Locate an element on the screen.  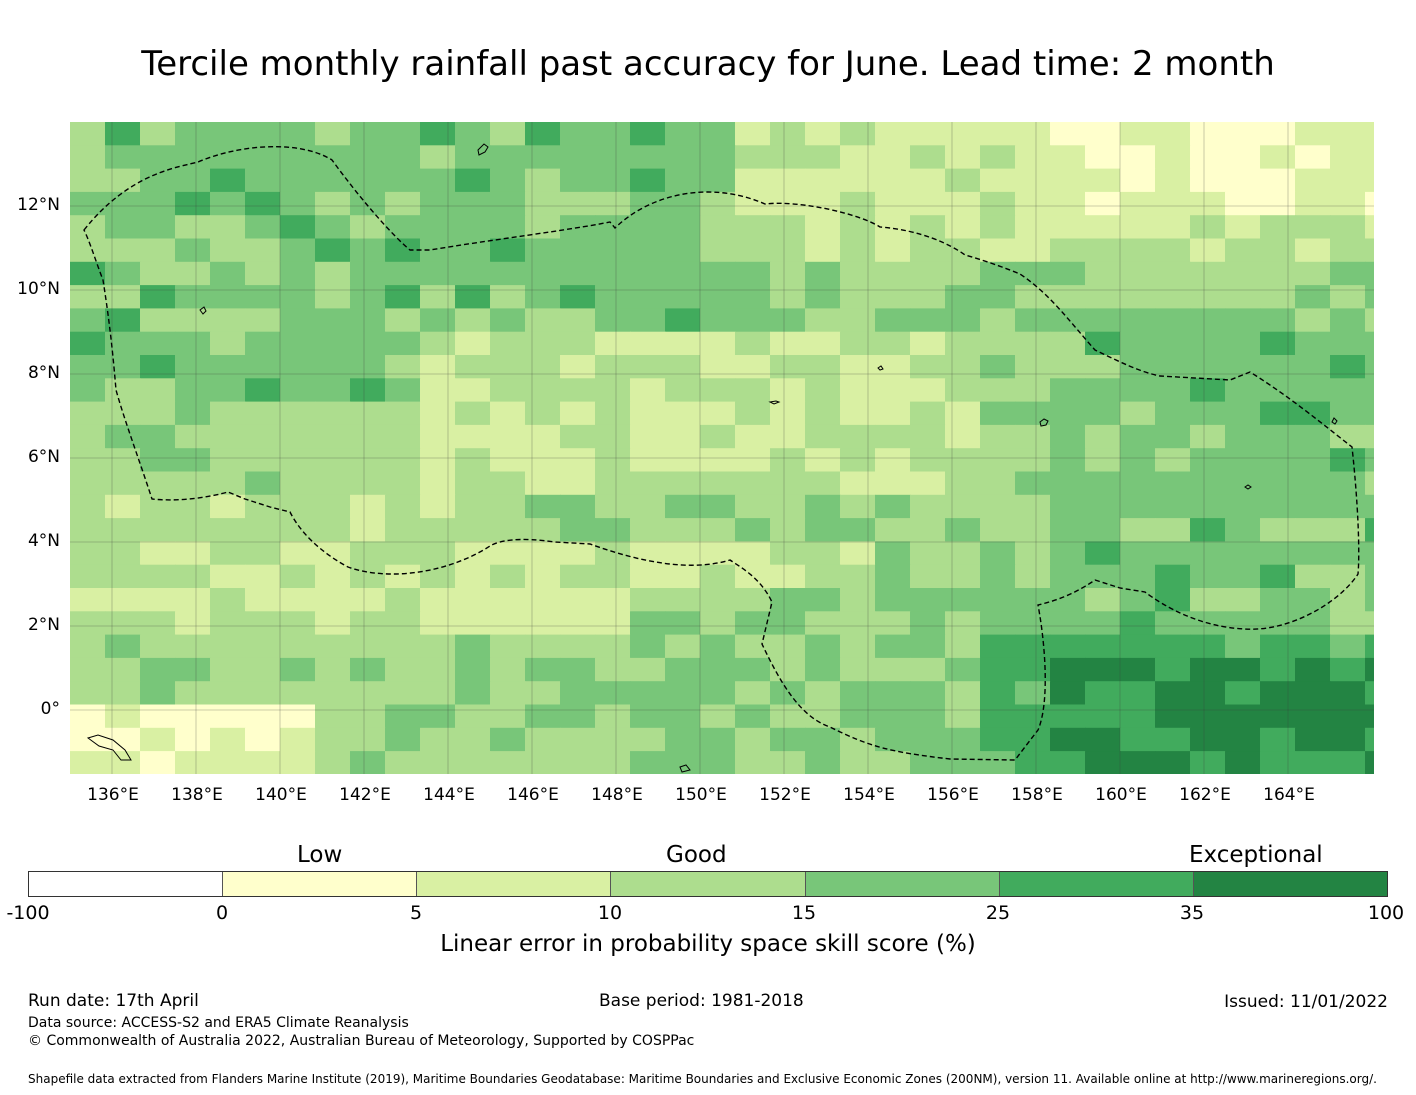
lon-label-162e: 162°E is located at coordinates (1205, 795).